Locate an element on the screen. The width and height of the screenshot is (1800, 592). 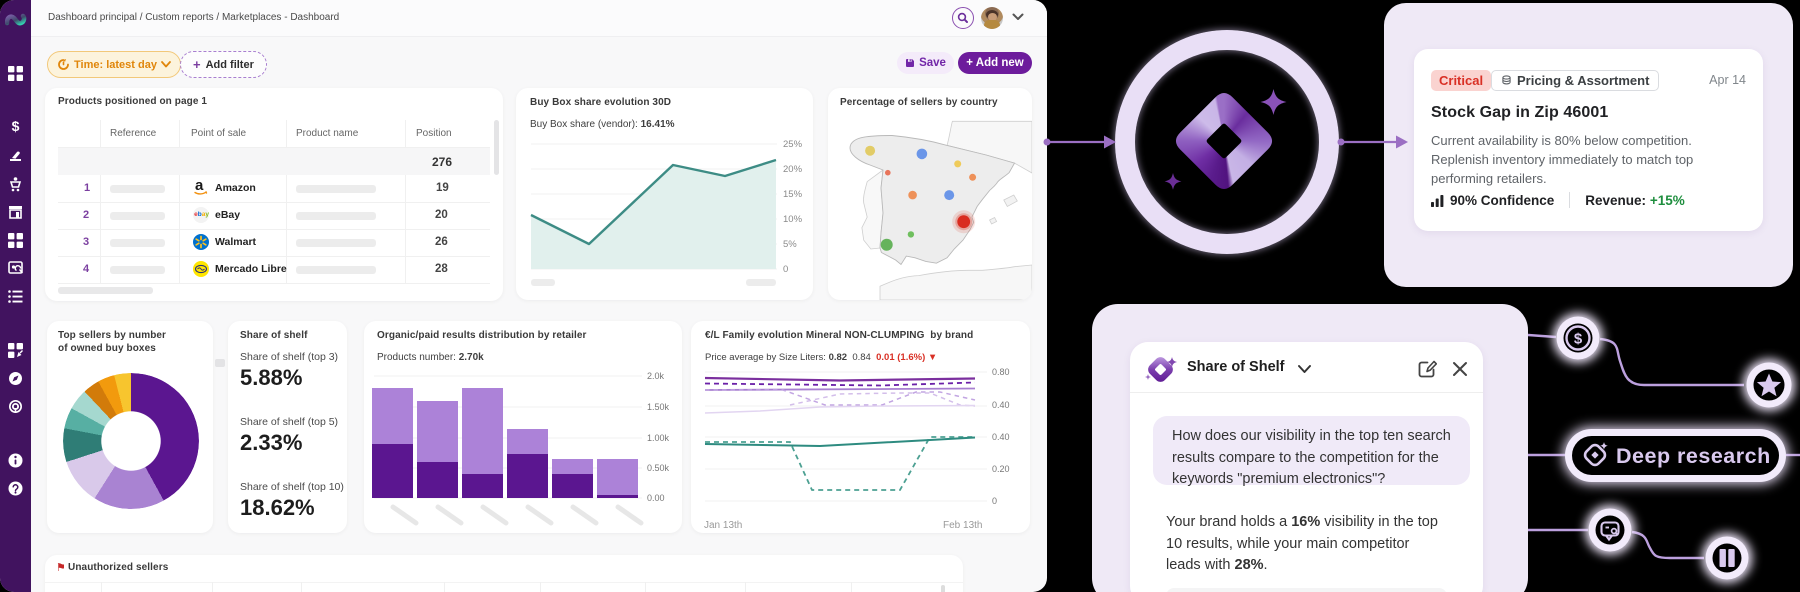
svg-text: Jan 13th is located at coordinates (723, 525).